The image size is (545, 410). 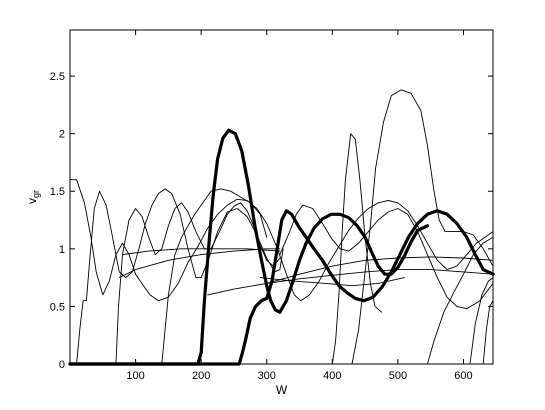 I want to click on y-tick-label: 0, so click(x=62, y=365).